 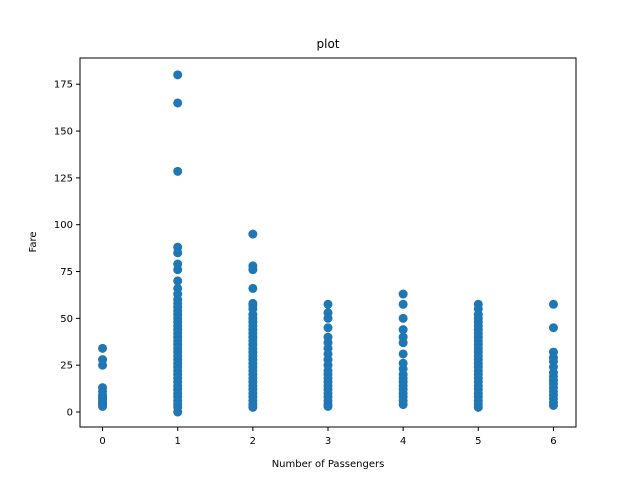 I want to click on y-tick-label: 125, so click(x=63, y=178).